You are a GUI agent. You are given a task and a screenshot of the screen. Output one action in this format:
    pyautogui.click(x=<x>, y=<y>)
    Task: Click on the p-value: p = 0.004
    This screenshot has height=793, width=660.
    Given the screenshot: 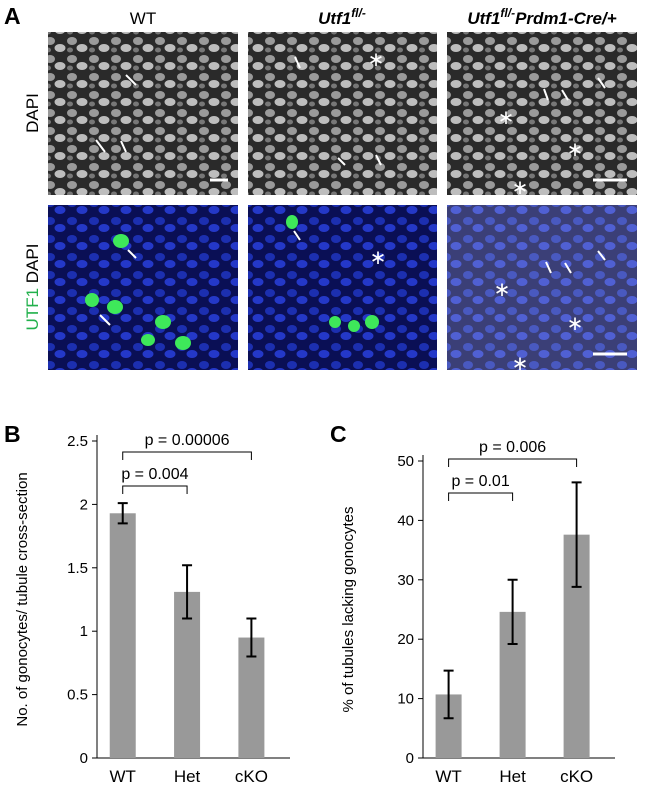 What is the action you would take?
    pyautogui.click(x=154, y=474)
    